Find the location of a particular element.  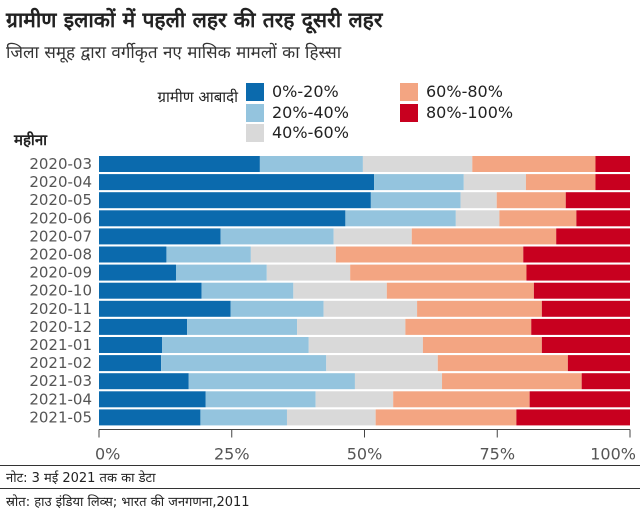

y-tick-label: 2020-09 is located at coordinates (60, 273).